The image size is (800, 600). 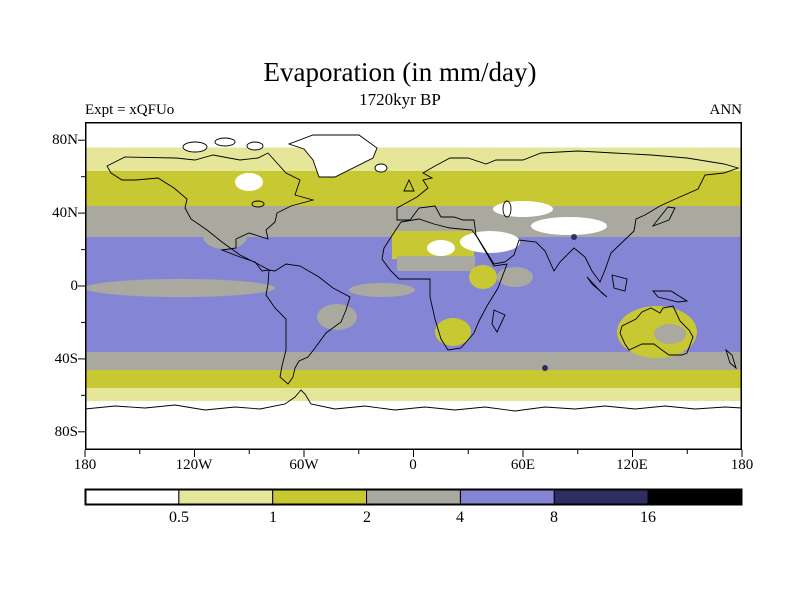 What do you see at coordinates (367, 517) in the screenshot?
I see `colorbar-label-2: 2` at bounding box center [367, 517].